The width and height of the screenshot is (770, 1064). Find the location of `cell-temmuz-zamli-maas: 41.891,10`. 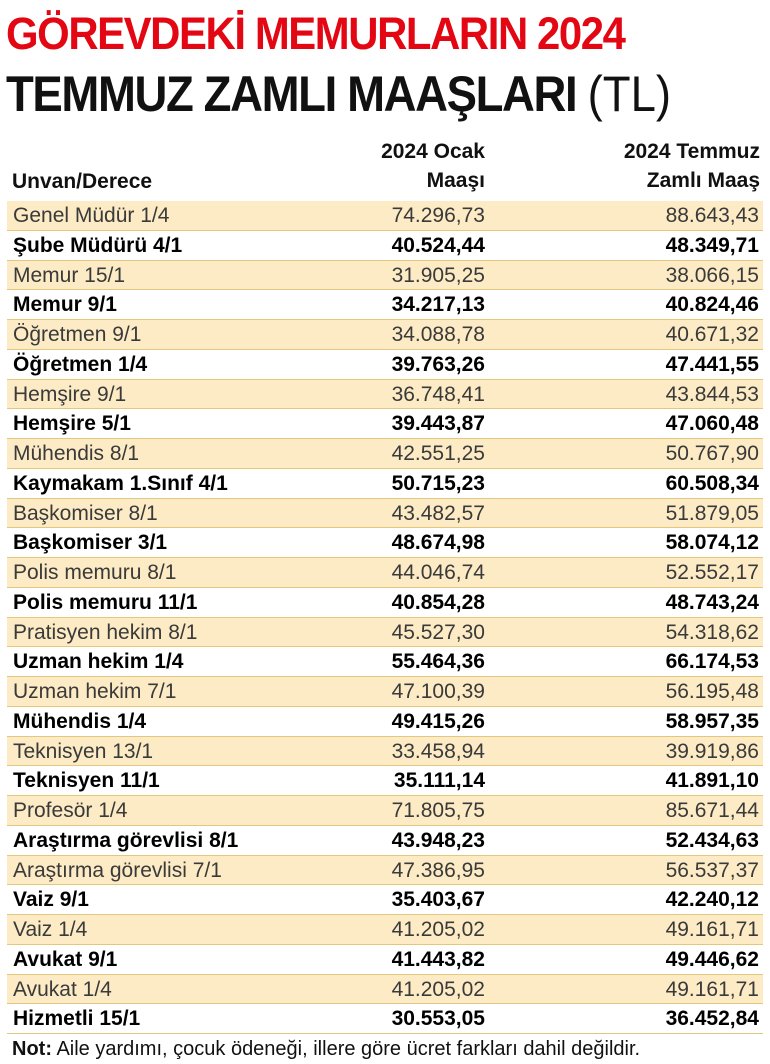

cell-temmuz-zamli-maas: 41.891,10 is located at coordinates (712, 781).